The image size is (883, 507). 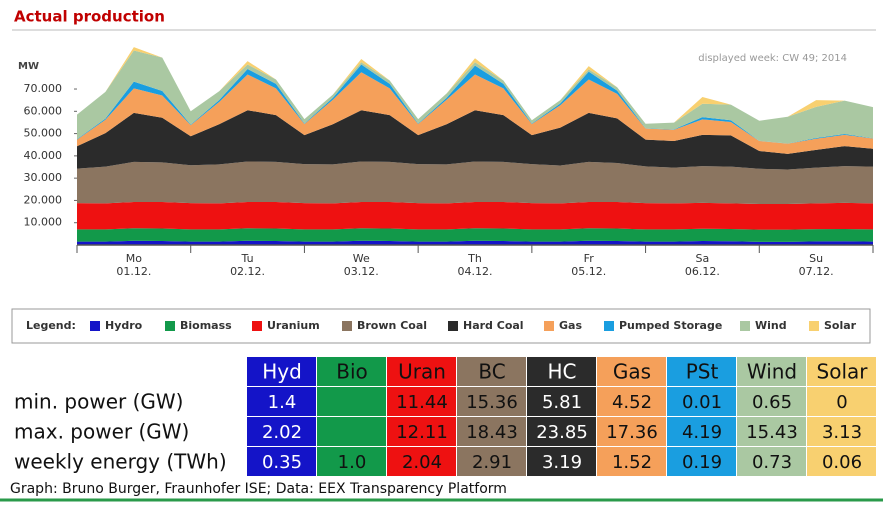 I want to click on legend-label: Pumped Storage, so click(x=670, y=325).